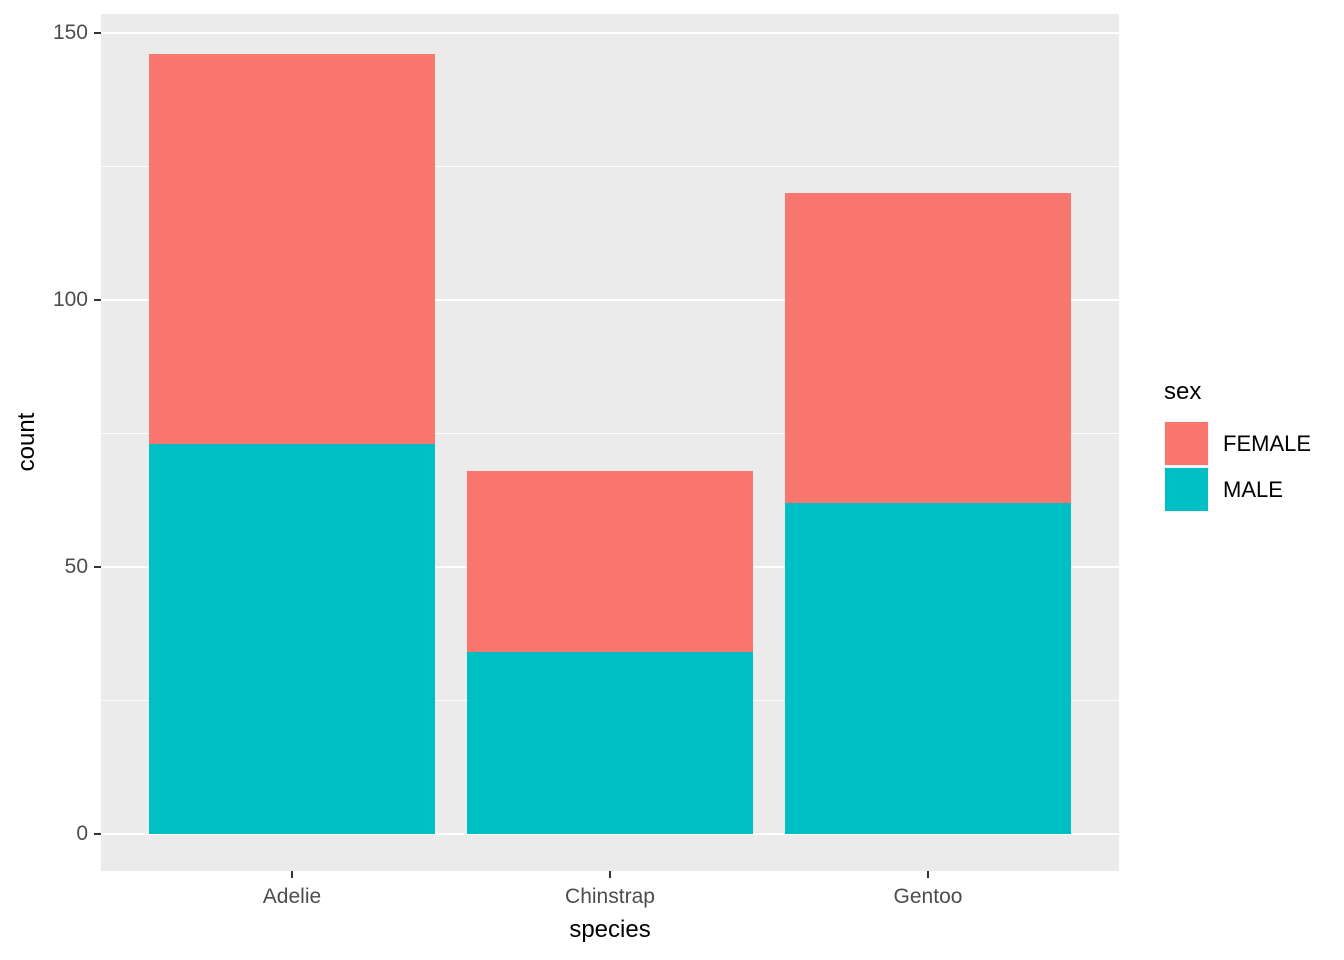 The height and width of the screenshot is (960, 1344). I want to click on gridline-major-y100, so click(610, 300).